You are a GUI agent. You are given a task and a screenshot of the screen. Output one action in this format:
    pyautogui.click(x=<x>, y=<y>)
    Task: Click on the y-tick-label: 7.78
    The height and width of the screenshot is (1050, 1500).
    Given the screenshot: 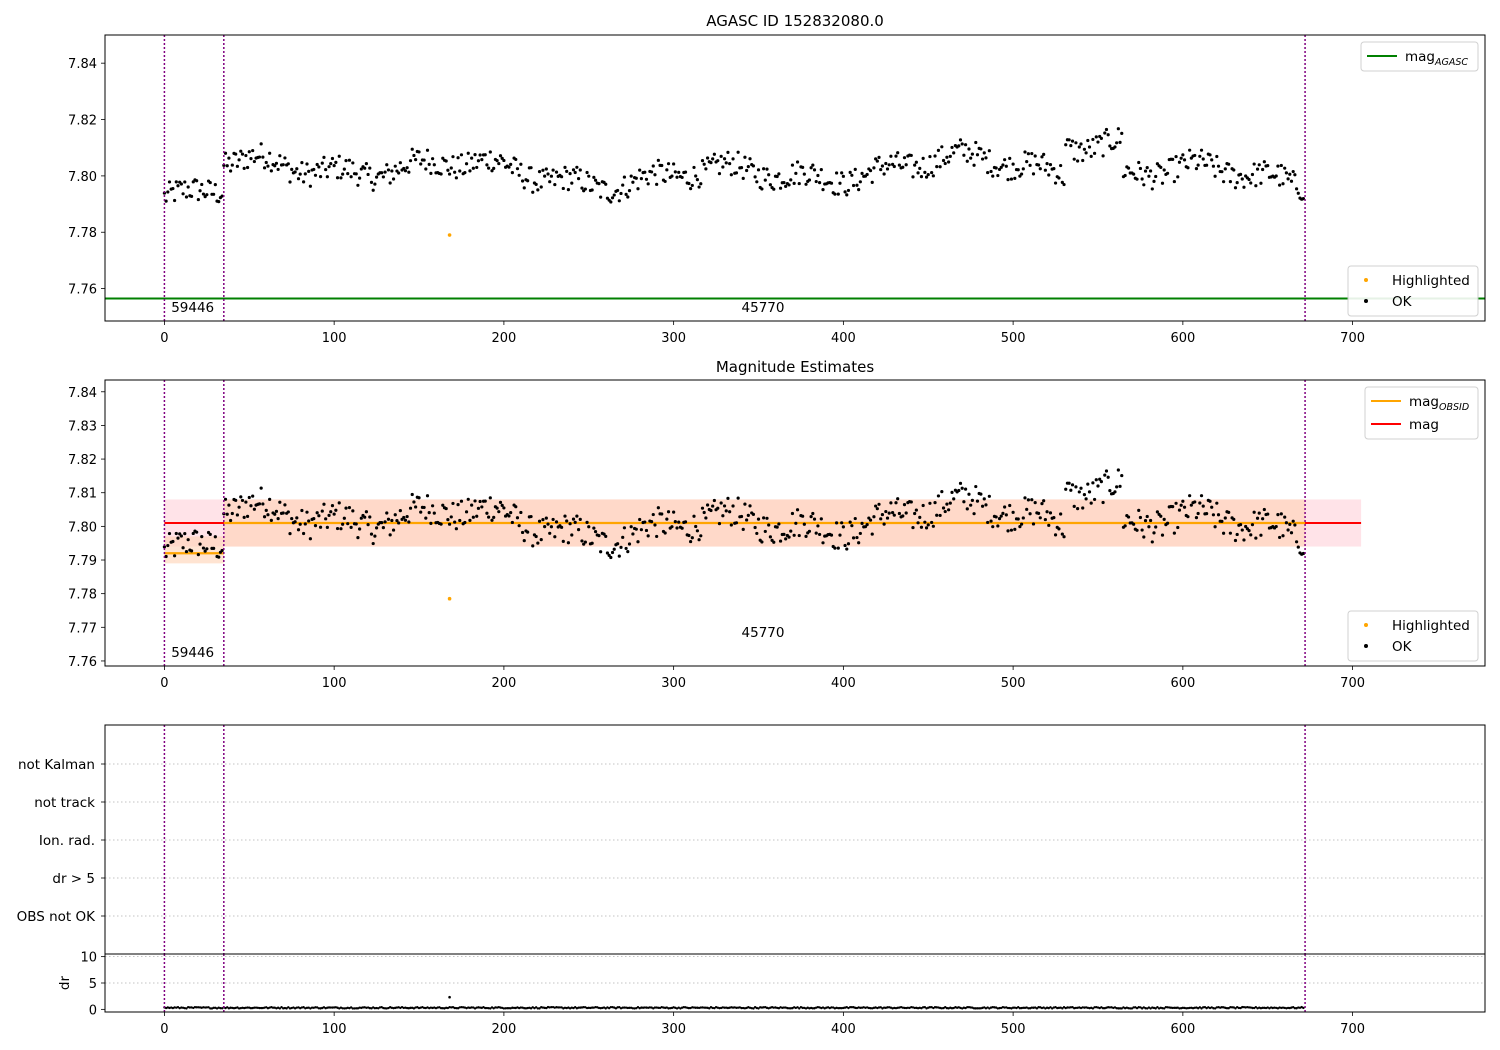 What is the action you would take?
    pyautogui.click(x=82, y=595)
    